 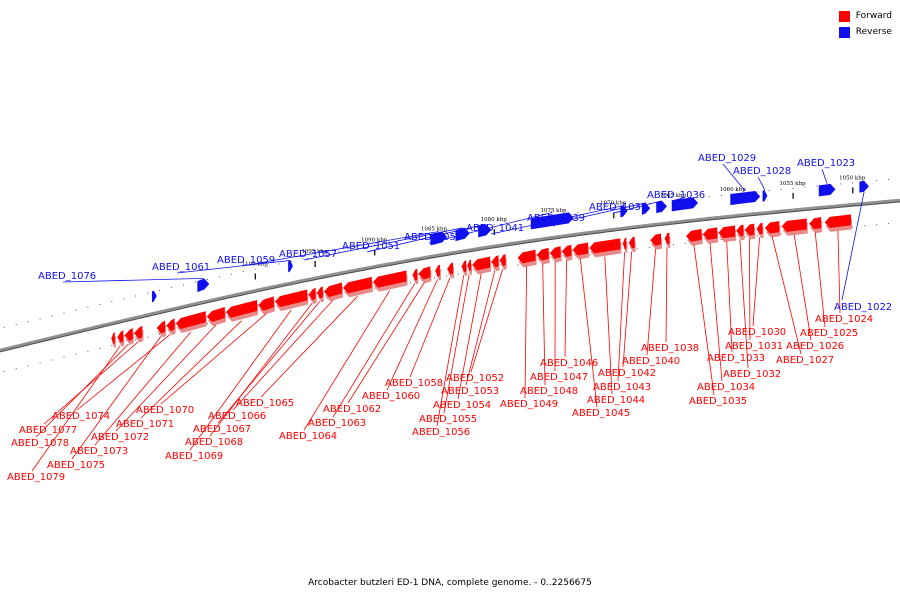 What do you see at coordinates (651, 361) in the screenshot?
I see `gene-label: ABED_1040` at bounding box center [651, 361].